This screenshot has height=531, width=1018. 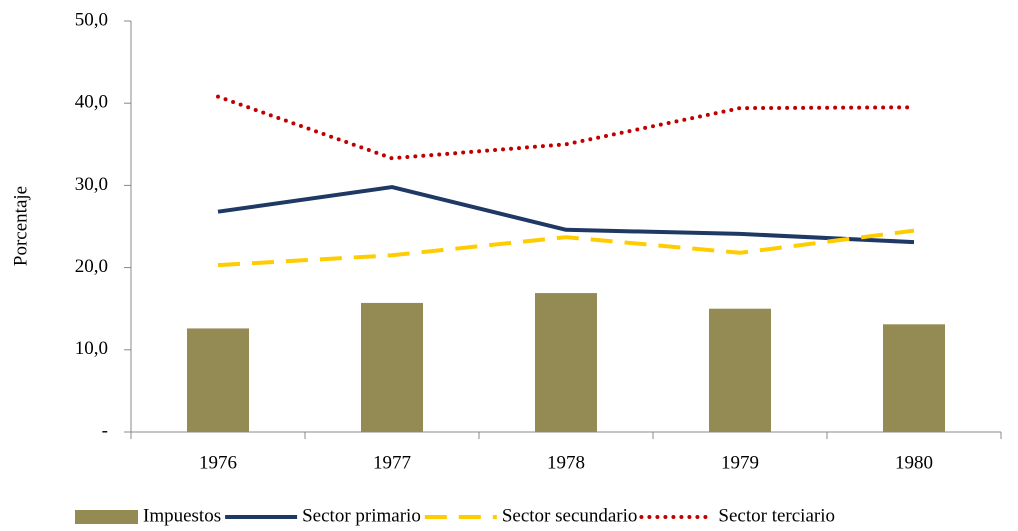 I want to click on legend-label: Sector terciario, so click(x=776, y=515).